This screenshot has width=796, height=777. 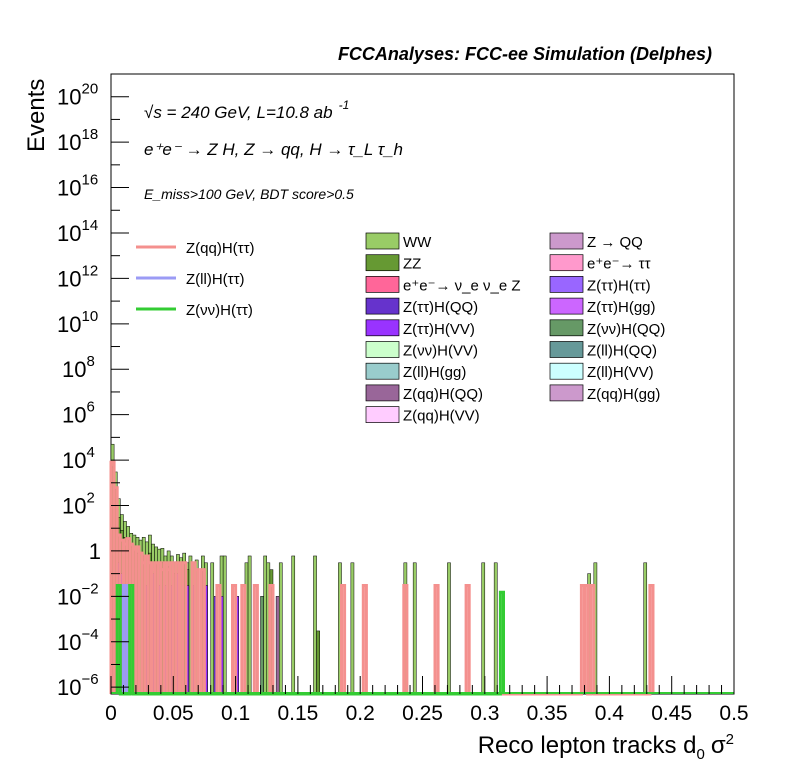 I want to click on bkg-legend-label-13: Z(ll)H(VV), so click(x=620, y=372).